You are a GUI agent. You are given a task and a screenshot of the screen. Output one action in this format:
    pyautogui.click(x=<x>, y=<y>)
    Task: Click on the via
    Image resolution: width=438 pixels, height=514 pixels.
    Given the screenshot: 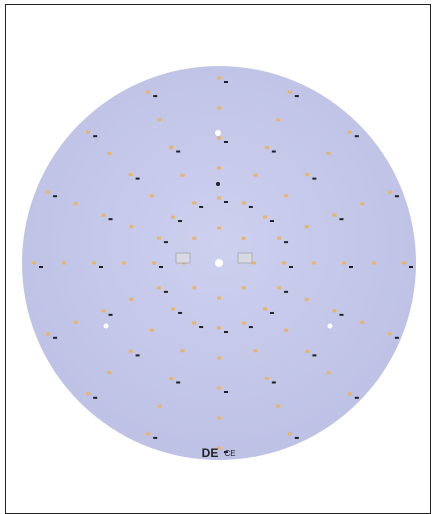 What is the action you would take?
    pyautogui.click(x=218, y=184)
    